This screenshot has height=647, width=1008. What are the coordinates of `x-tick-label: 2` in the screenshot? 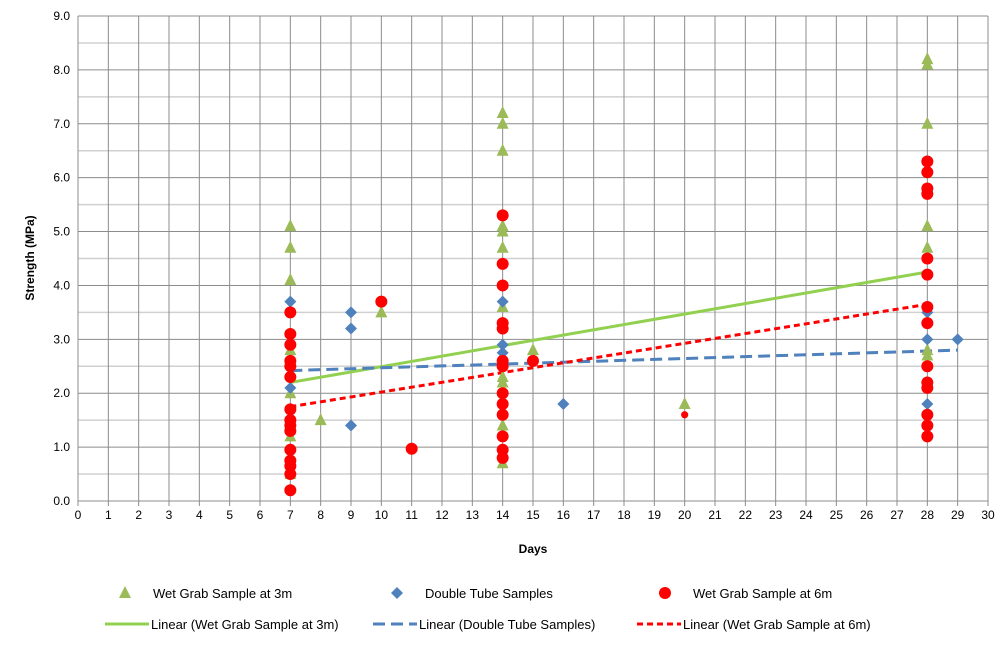 It's located at (138, 515).